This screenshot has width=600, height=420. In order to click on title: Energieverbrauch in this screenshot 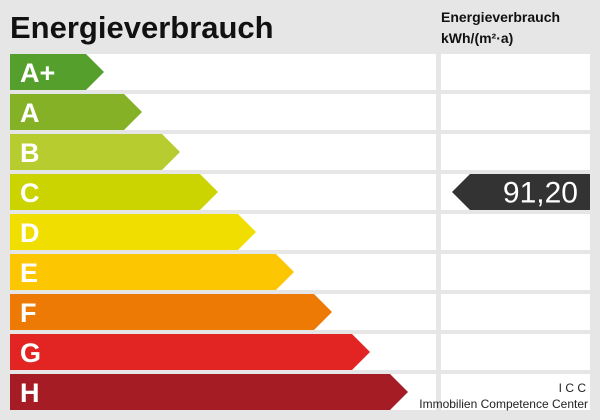, I will do `click(142, 27)`.